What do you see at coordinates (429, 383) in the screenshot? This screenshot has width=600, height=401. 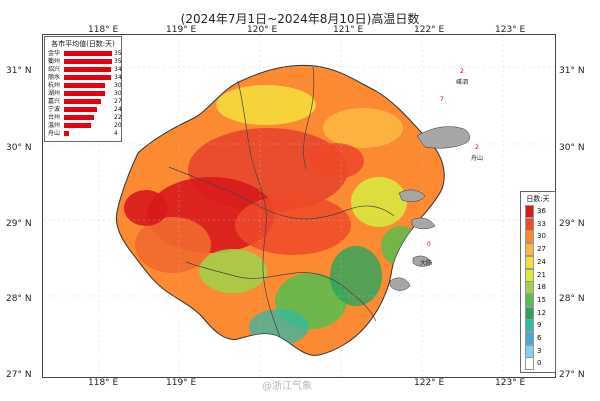 I see `lon-label-bottom-122: 122° E` at bounding box center [429, 383].